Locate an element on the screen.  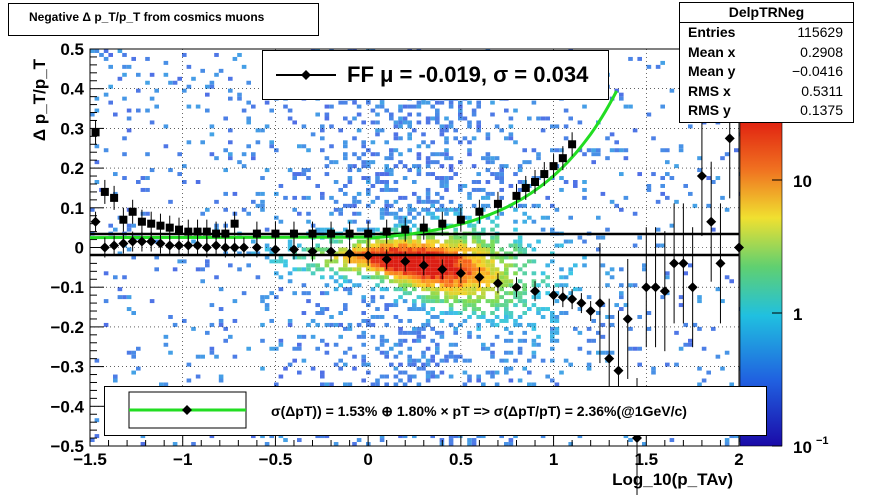
y-tick-label: −0.5 is located at coordinates (67, 446).